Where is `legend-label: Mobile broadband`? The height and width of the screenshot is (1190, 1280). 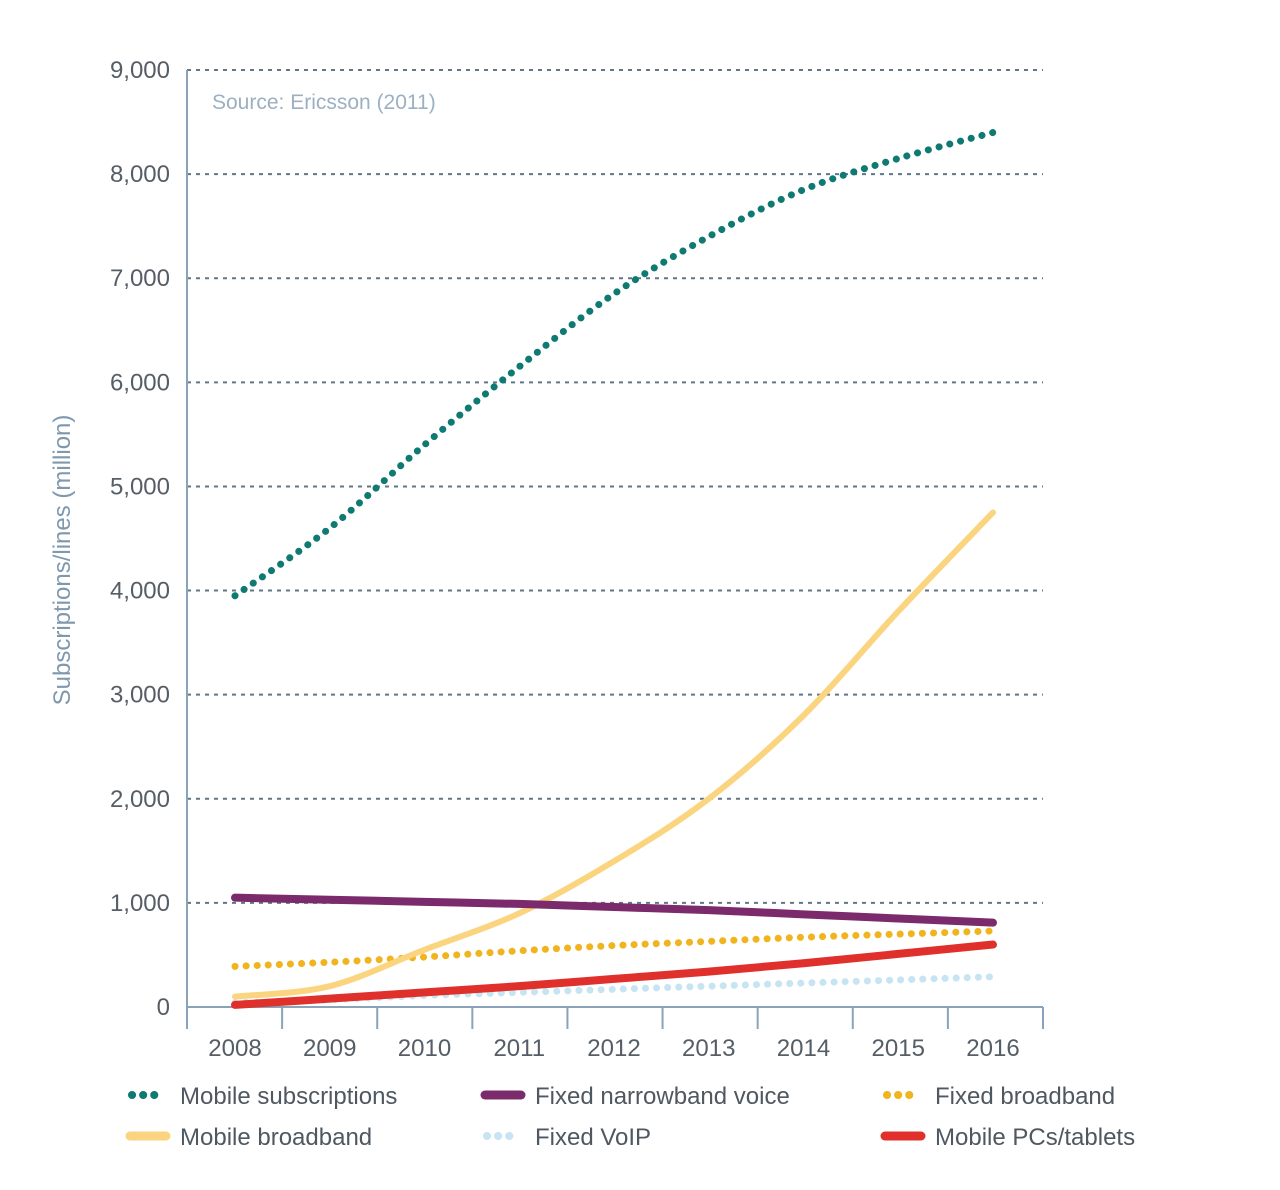
legend-label: Mobile broadband is located at coordinates (276, 1137).